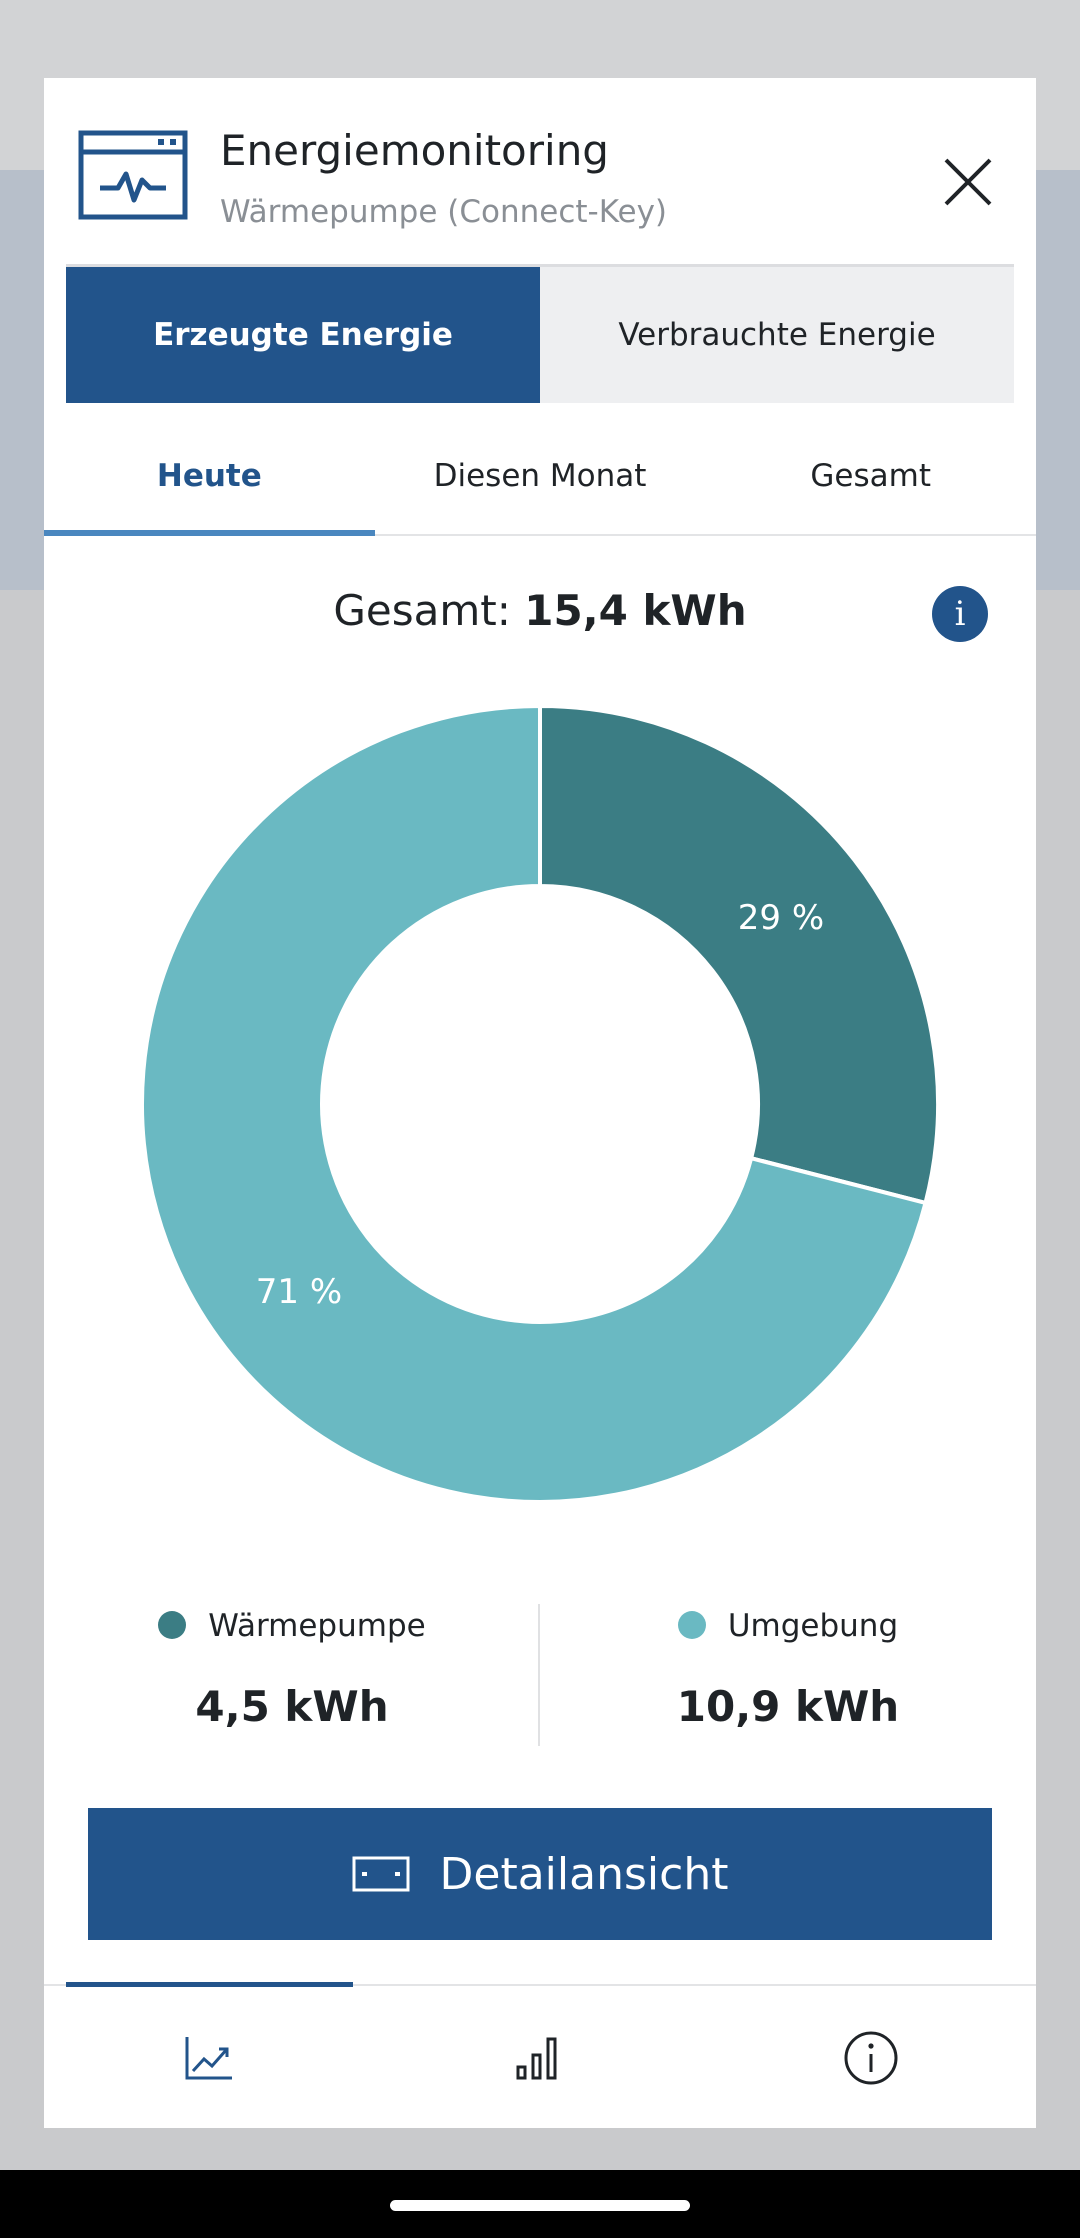 The height and width of the screenshot is (2238, 1080). Describe the element at coordinates (299, 1292) in the screenshot. I see `donut-label-1: 71 %` at that location.